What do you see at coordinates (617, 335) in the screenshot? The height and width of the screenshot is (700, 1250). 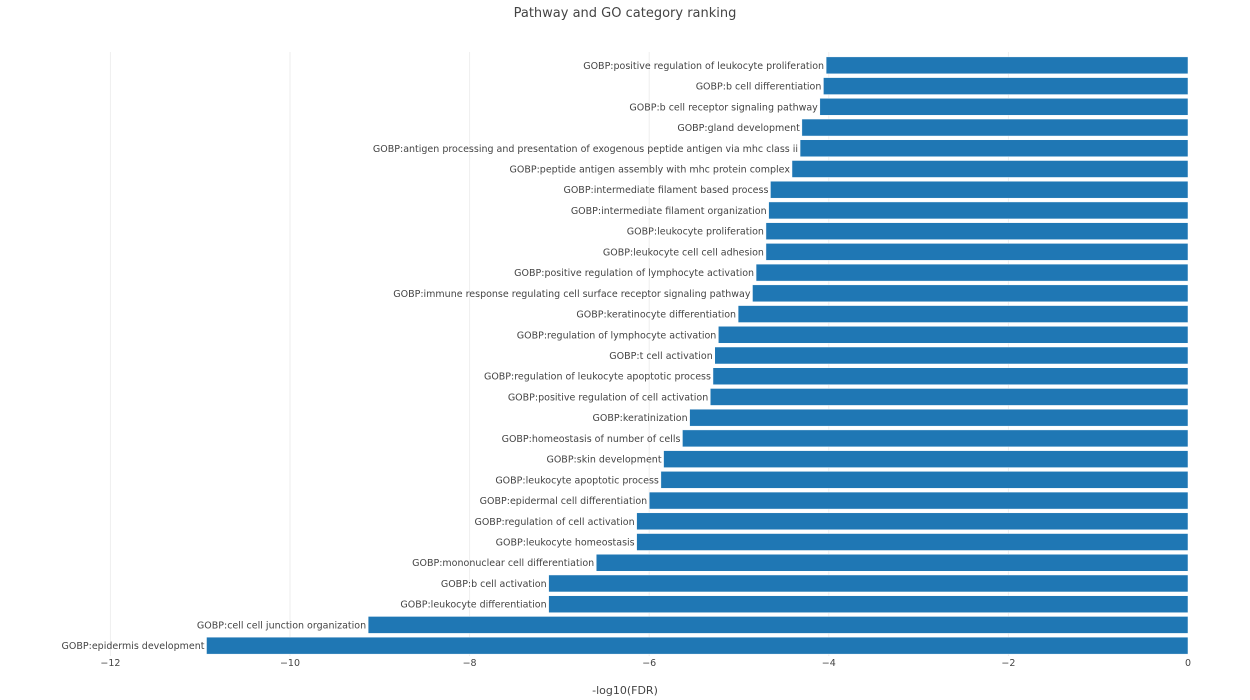 I see `category-label: GOBP:regulation of lymphocyte activation` at bounding box center [617, 335].